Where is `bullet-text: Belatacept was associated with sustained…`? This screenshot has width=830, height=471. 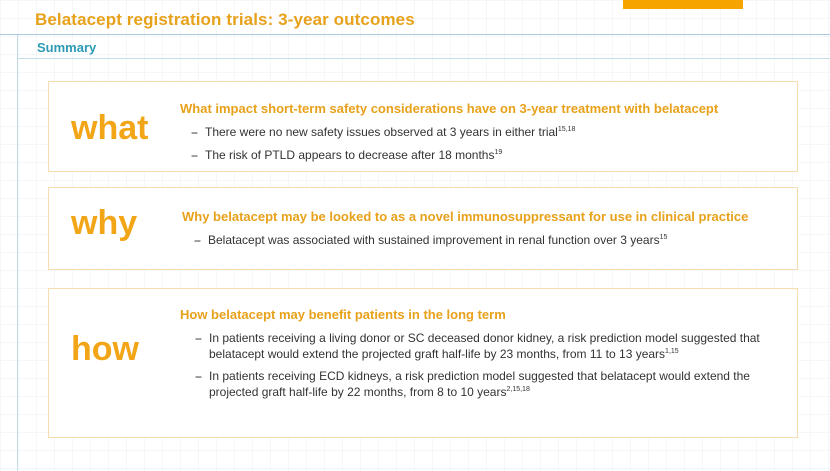 bullet-text: Belatacept was associated with sustained… is located at coordinates (434, 240).